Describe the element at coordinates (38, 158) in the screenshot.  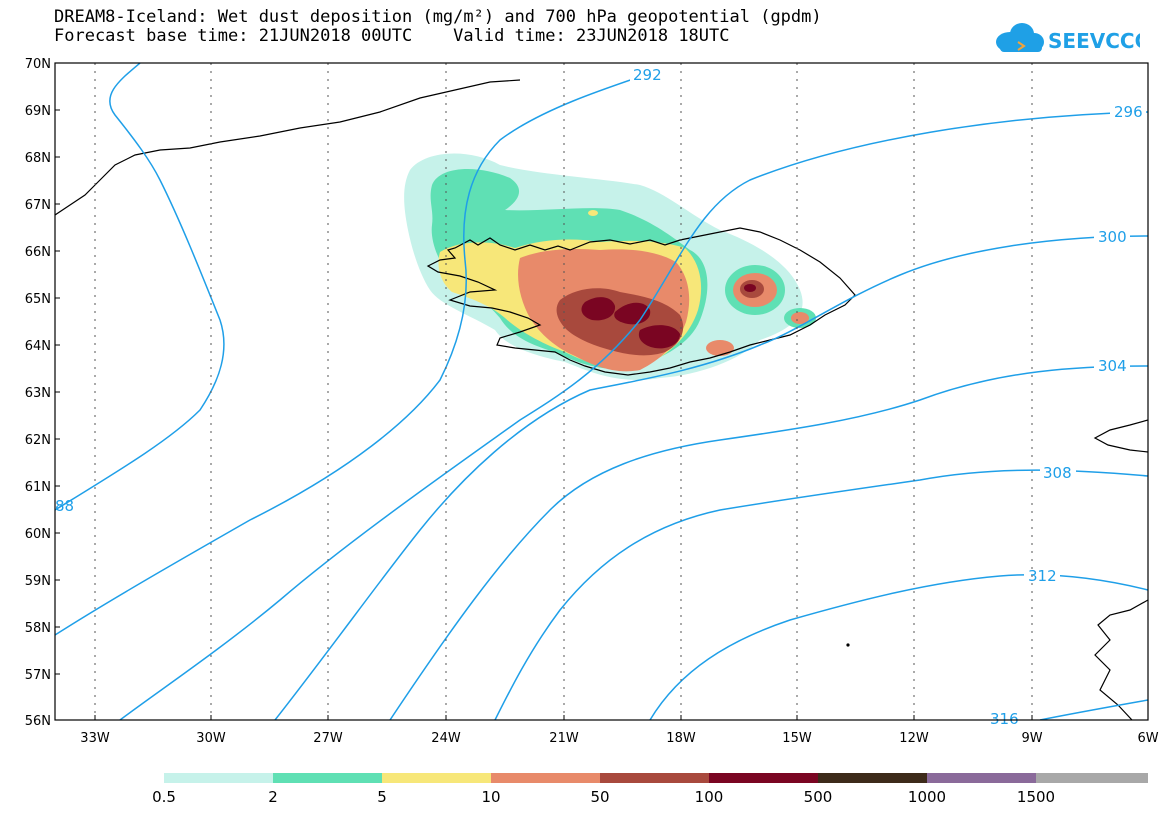
I see `lat-label: 68N` at that location.